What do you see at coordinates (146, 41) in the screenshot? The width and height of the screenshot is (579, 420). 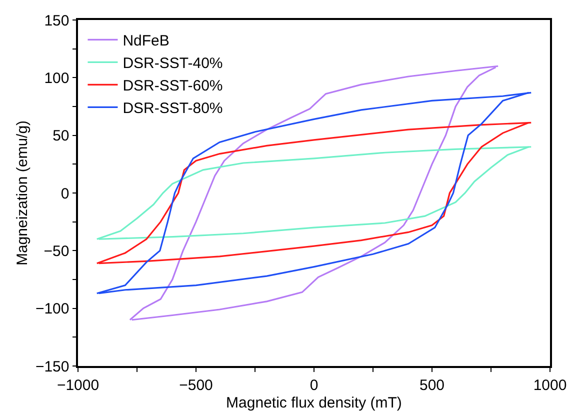 I see `legend-label: NdFeB` at bounding box center [146, 41].